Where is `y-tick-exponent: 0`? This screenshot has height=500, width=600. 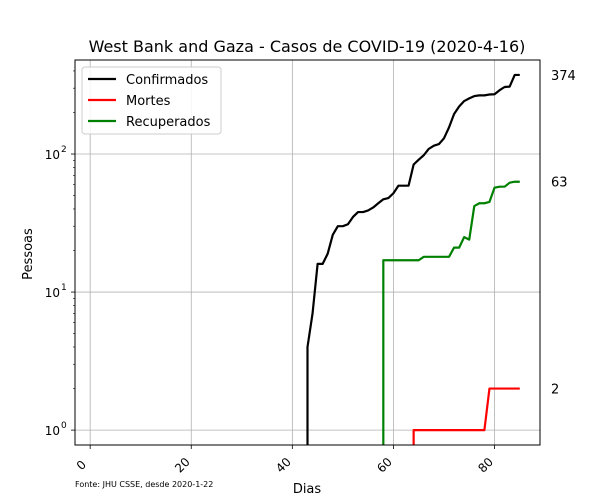 y-tick-exponent: 0 is located at coordinates (64, 426).